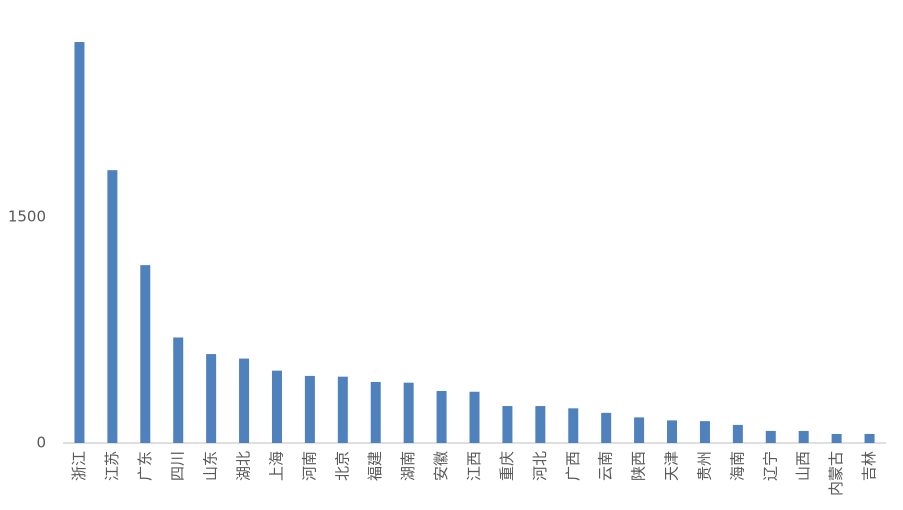  What do you see at coordinates (41, 443) in the screenshot?
I see `y-tick-label: 0` at bounding box center [41, 443].